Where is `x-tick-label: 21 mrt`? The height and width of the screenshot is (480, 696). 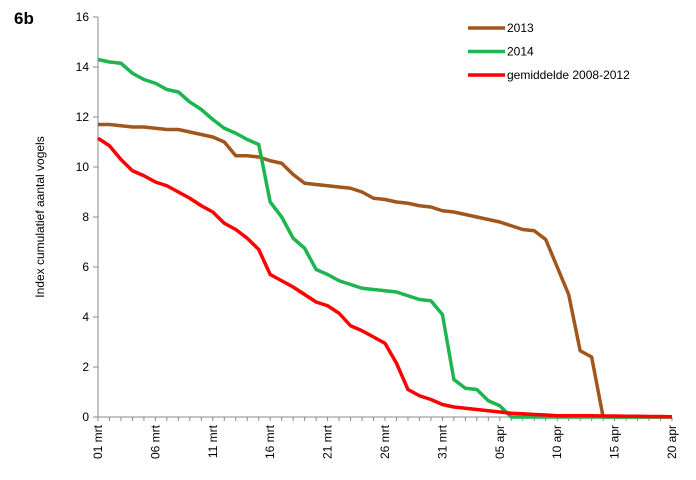 x-tick-label: 21 mrt is located at coordinates (328, 441).